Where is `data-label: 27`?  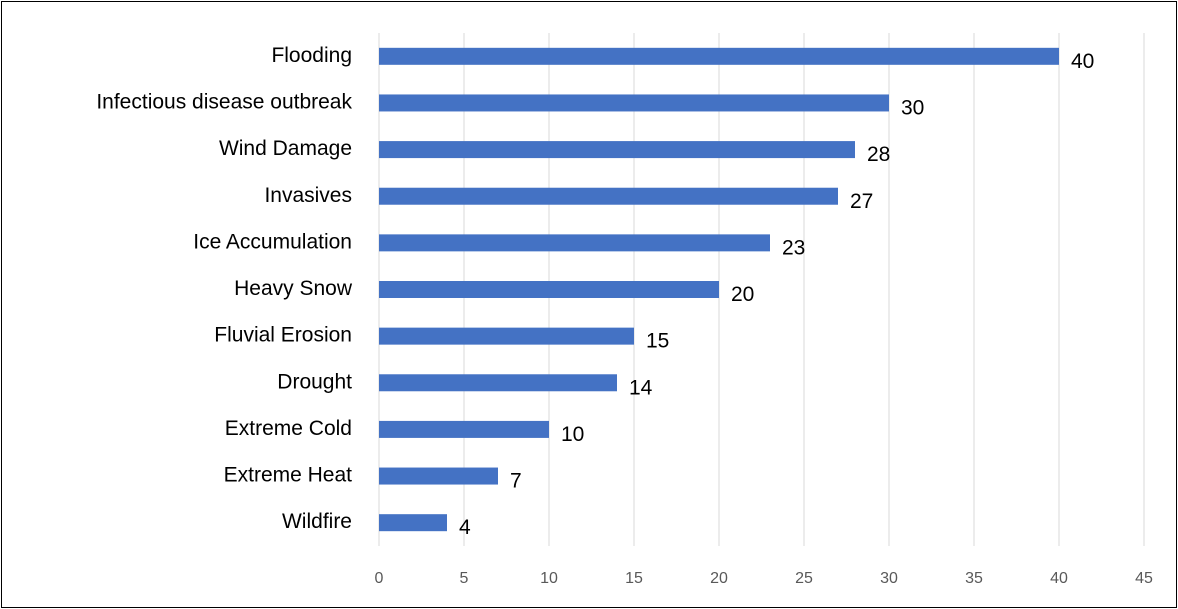 data-label: 27 is located at coordinates (861, 201).